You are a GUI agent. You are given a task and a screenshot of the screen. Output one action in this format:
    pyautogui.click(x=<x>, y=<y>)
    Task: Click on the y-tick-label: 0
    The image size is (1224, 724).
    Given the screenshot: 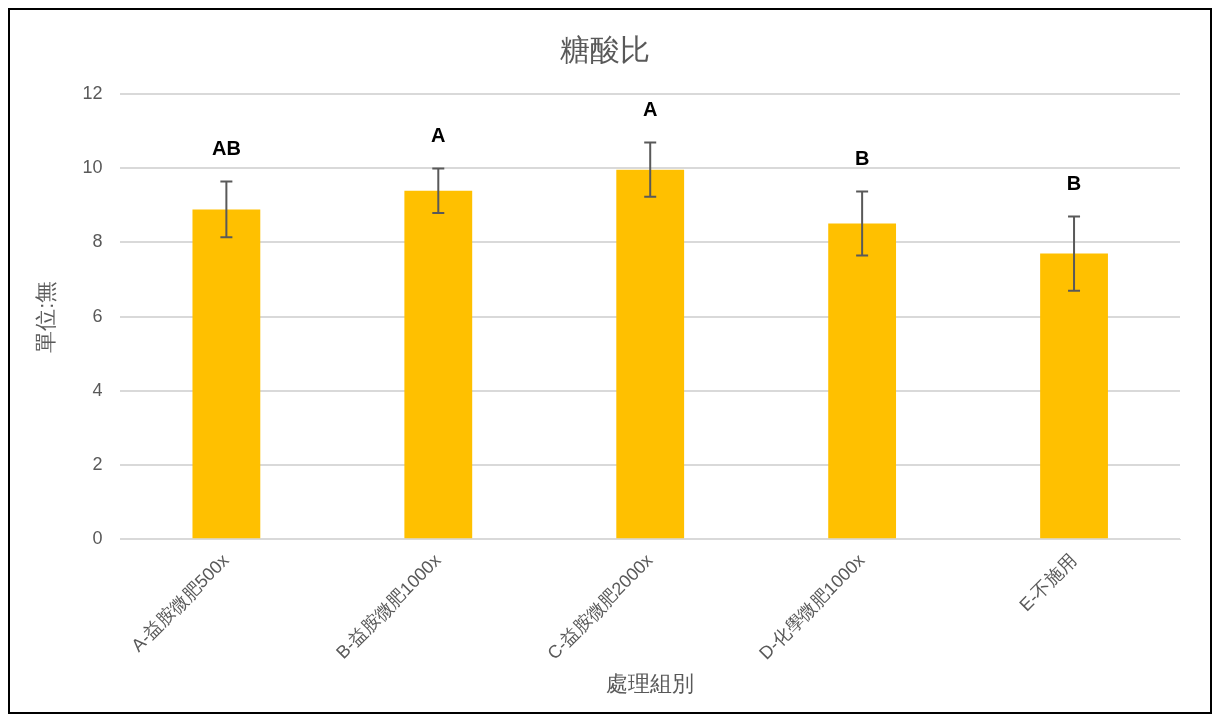 What is the action you would take?
    pyautogui.click(x=97, y=538)
    